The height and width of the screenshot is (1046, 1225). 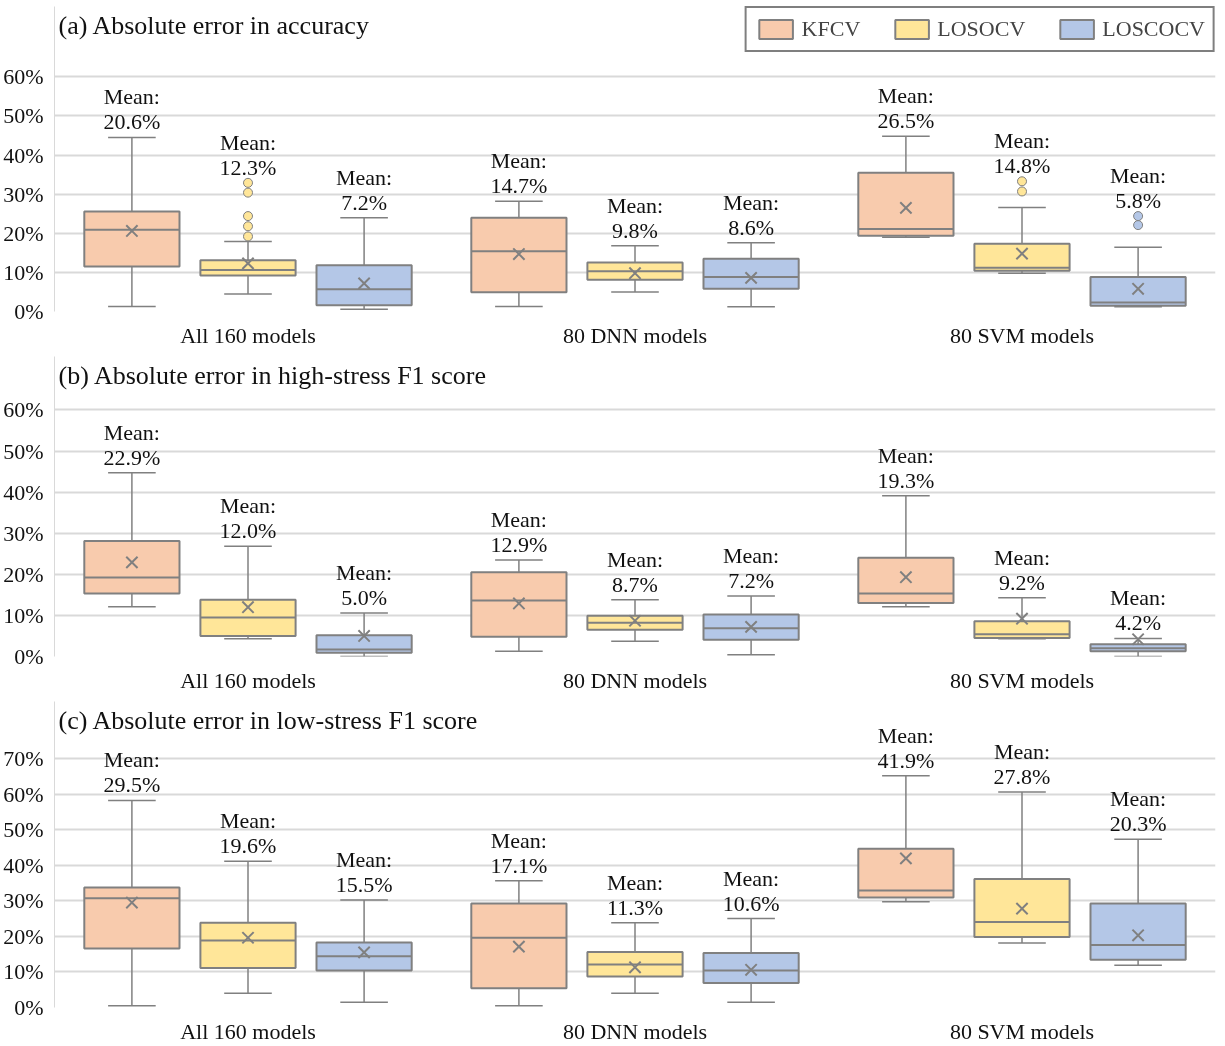 What do you see at coordinates (635, 571) in the screenshot?
I see `annotation: Mean: 8.7%` at bounding box center [635, 571].